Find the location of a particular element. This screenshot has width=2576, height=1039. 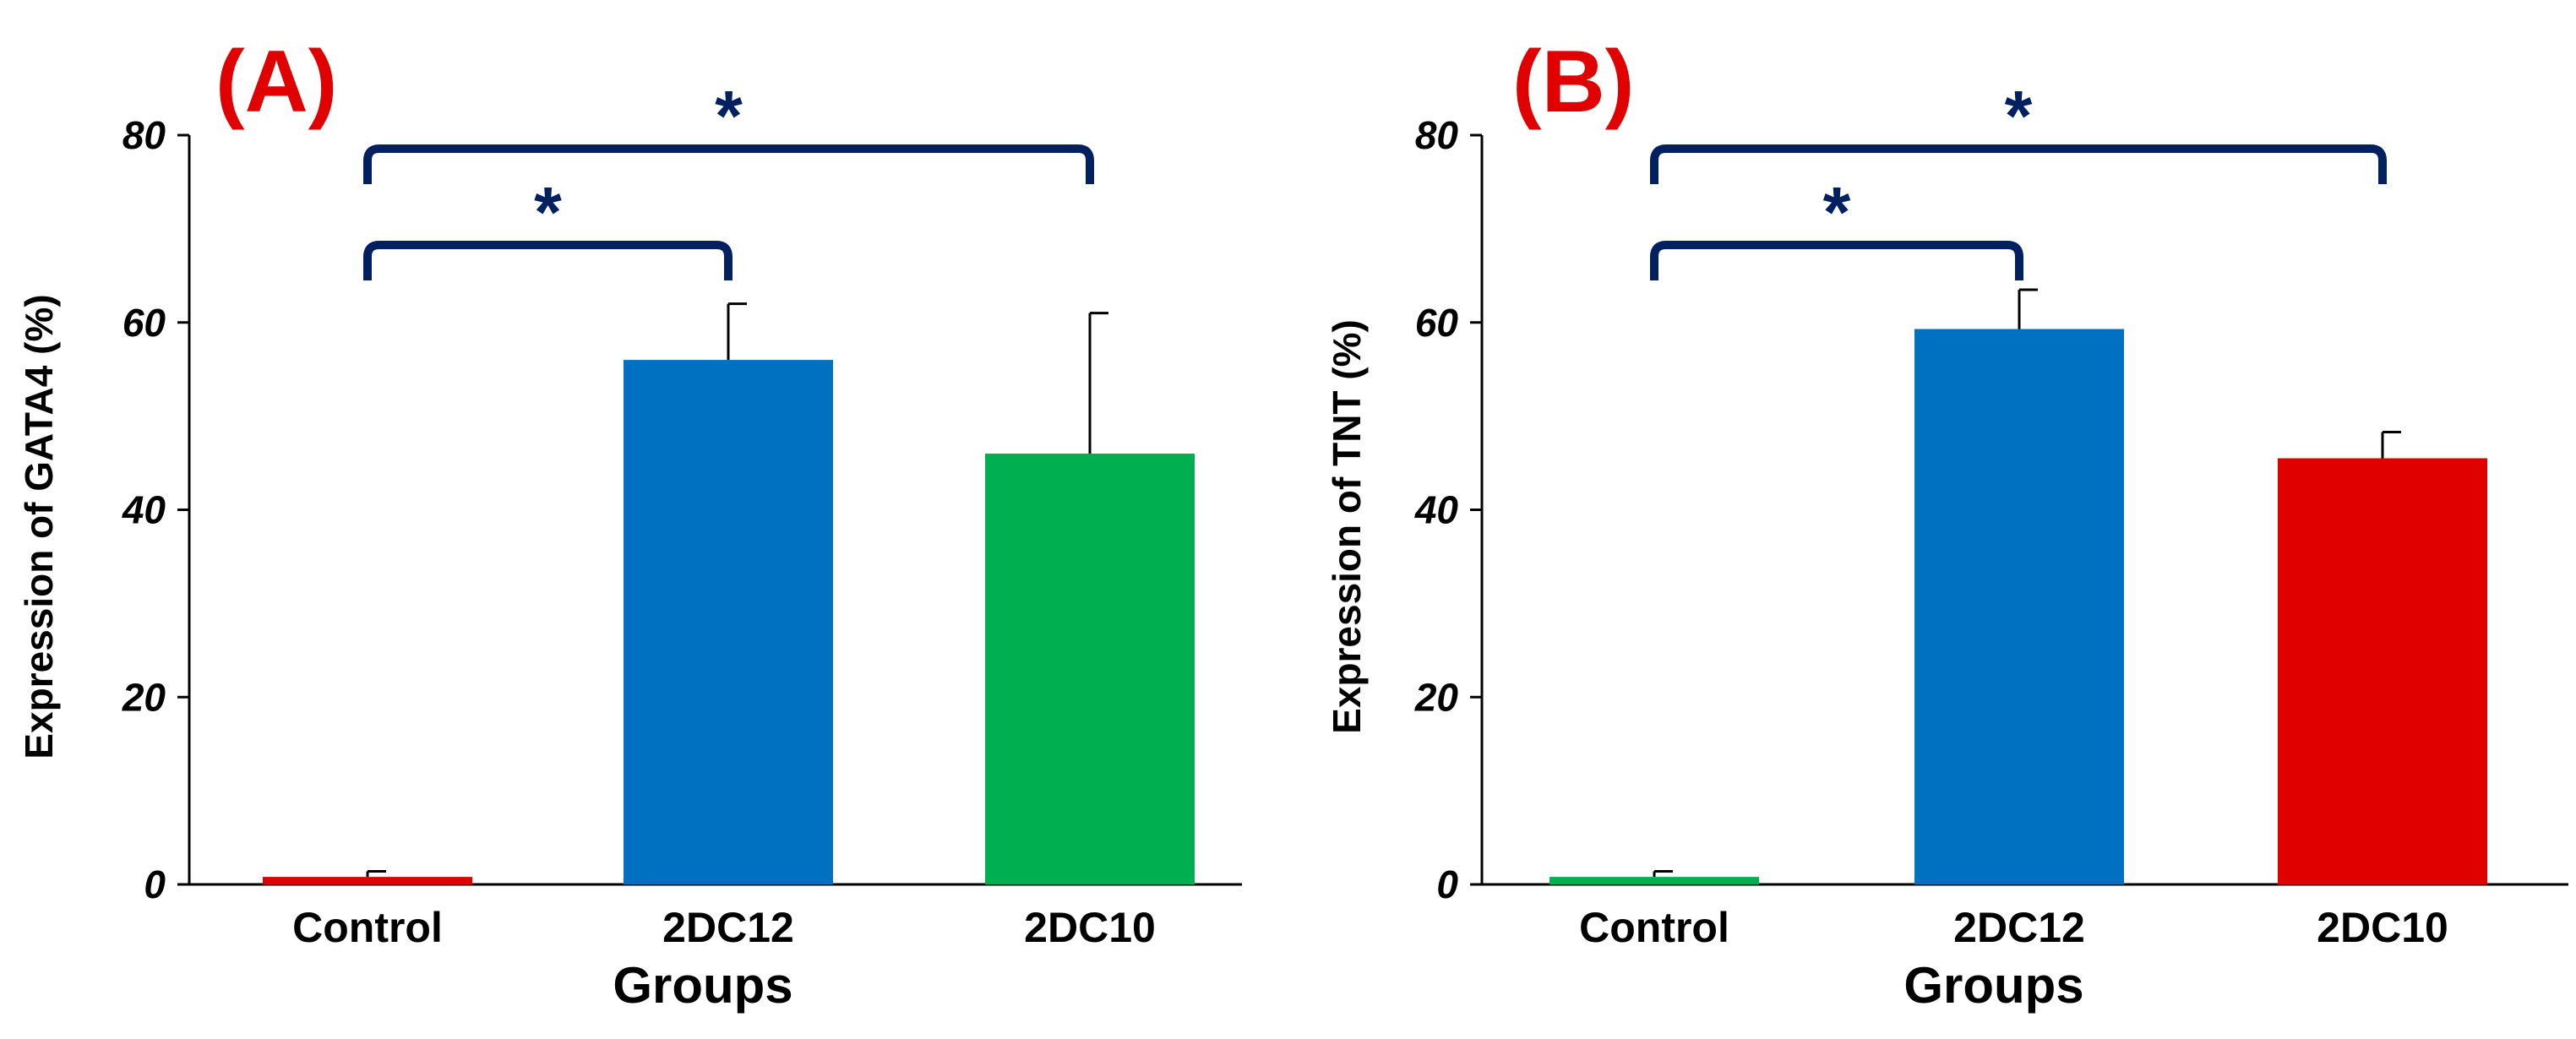

y-axis-label: Expression of TNT (%) is located at coordinates (1347, 526).